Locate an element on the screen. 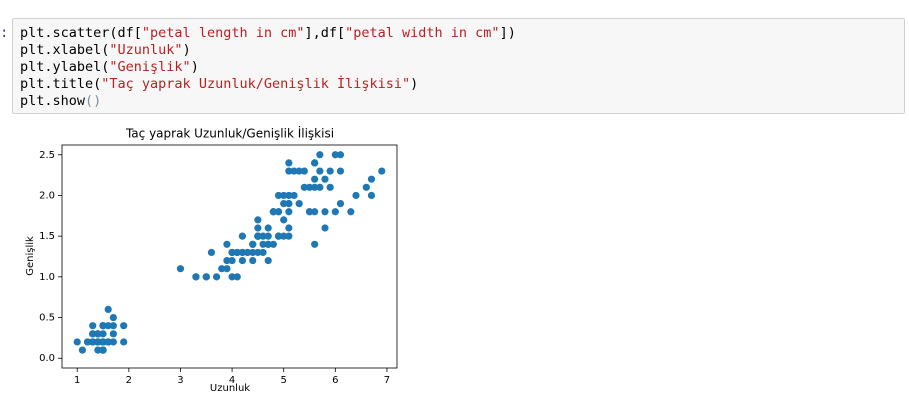  x-axis-label: Uzunluk is located at coordinates (230, 388).